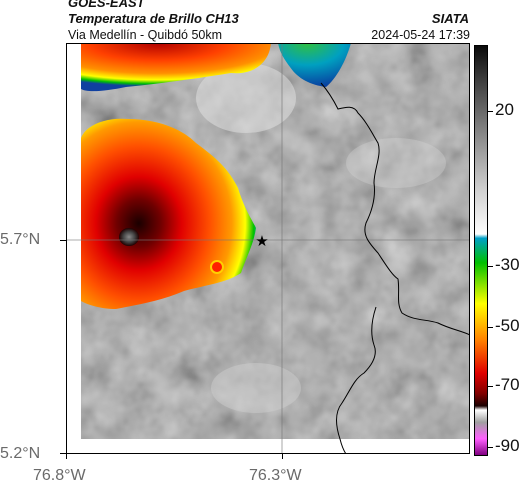 The height and width of the screenshot is (491, 526). Describe the element at coordinates (63, 240) in the screenshot. I see `ytick-5.7` at that location.